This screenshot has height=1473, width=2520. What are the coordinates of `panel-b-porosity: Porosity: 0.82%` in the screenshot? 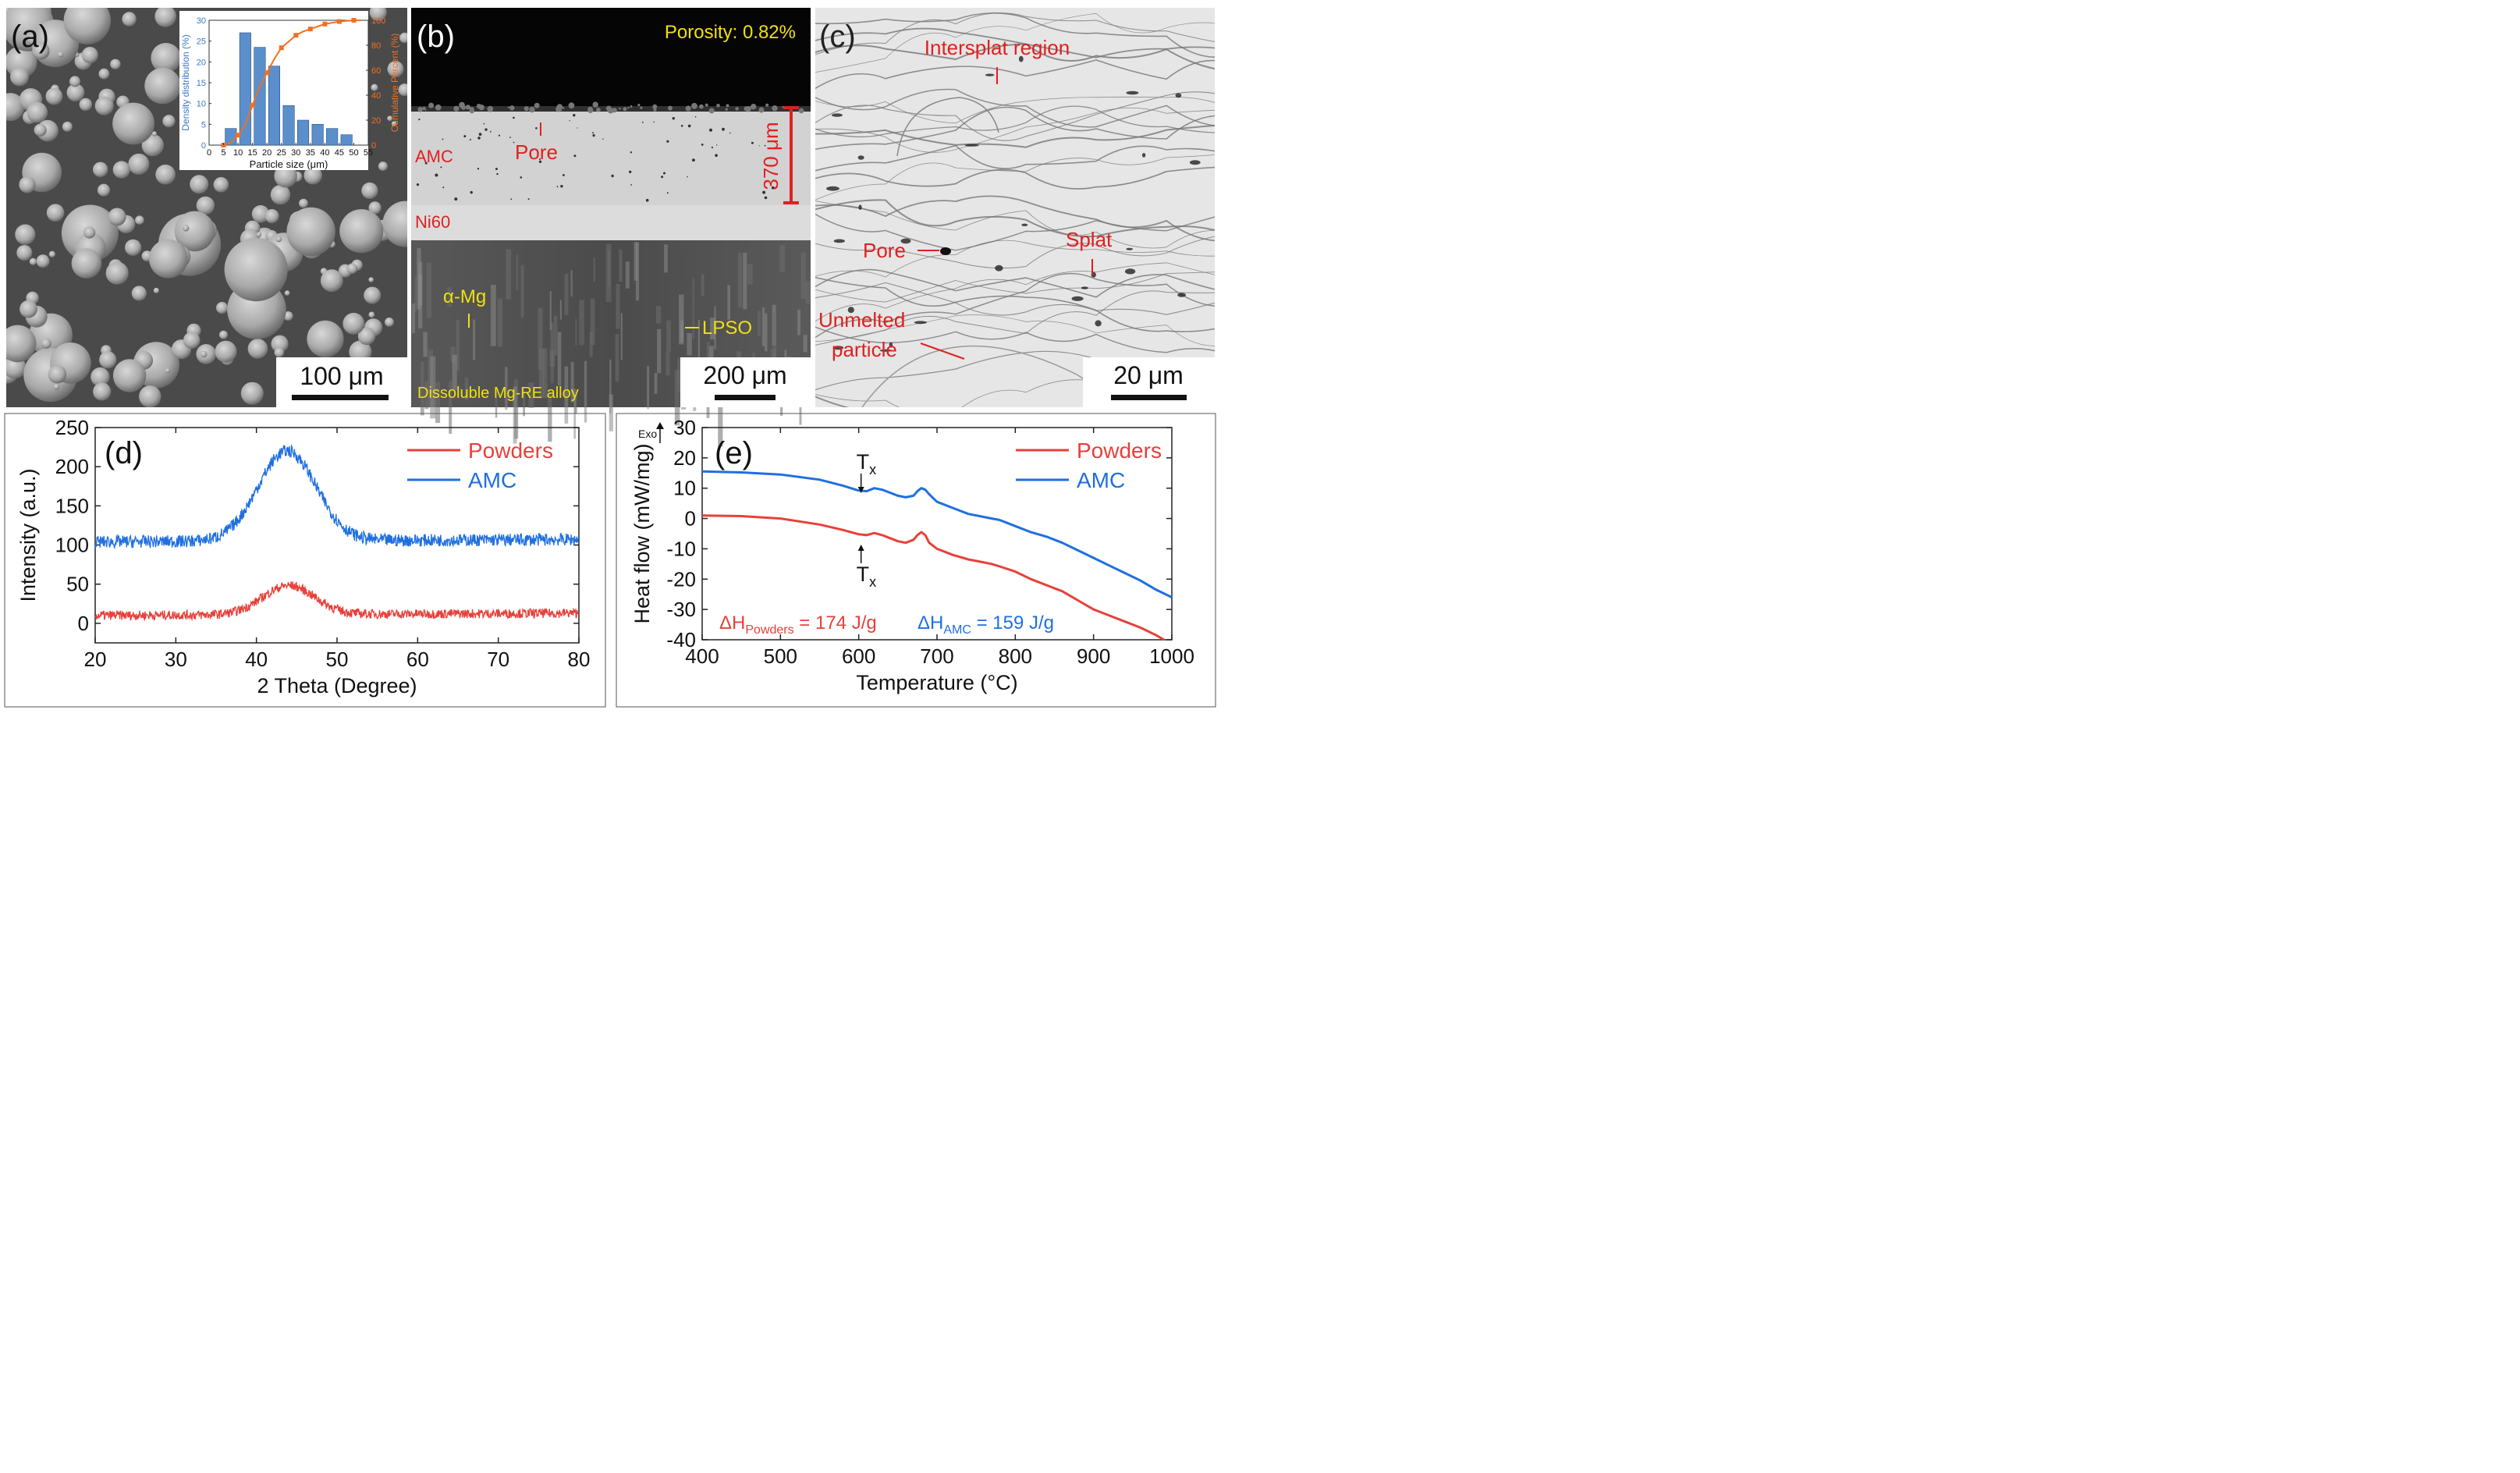 It's located at (731, 32).